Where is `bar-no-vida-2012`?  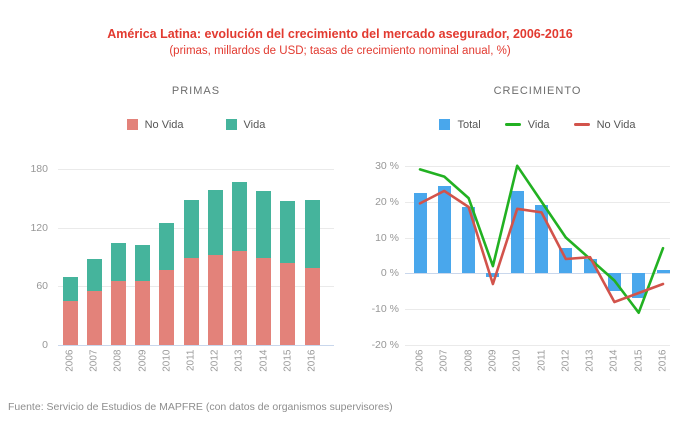 bar-no-vida-2012 is located at coordinates (215, 300).